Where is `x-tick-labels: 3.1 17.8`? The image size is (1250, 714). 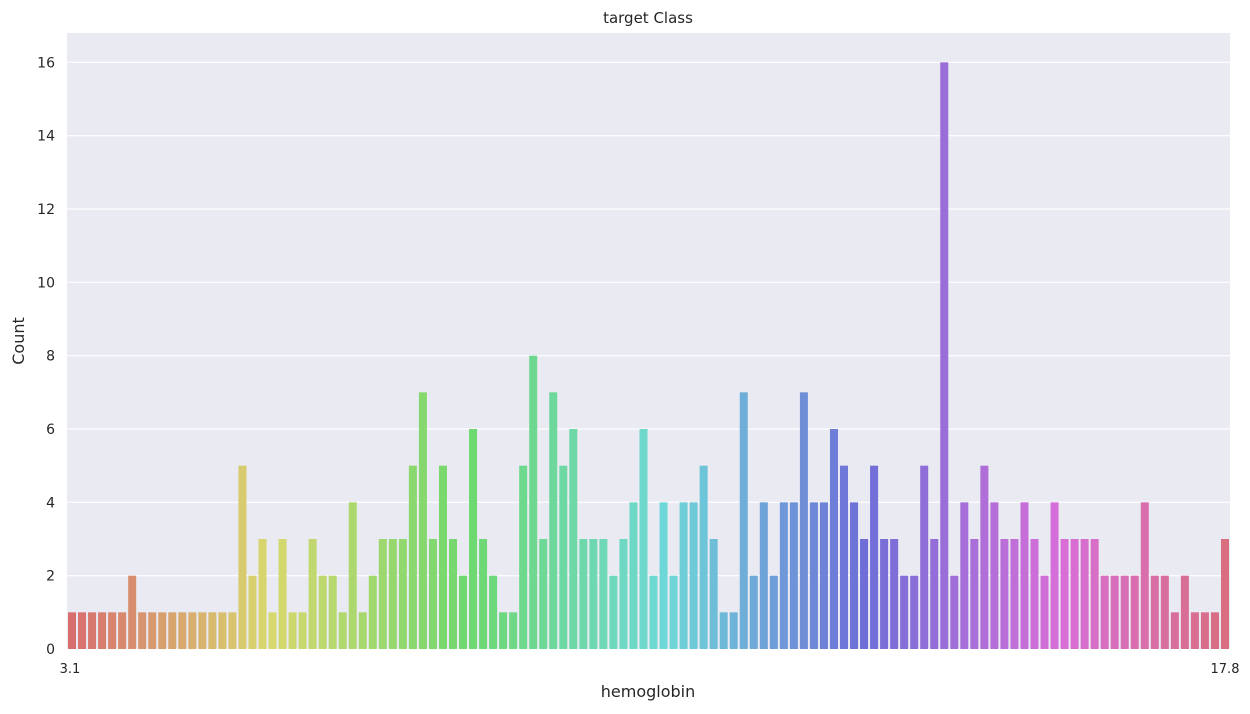 x-tick-labels: 3.1 17.8 is located at coordinates (650, 669).